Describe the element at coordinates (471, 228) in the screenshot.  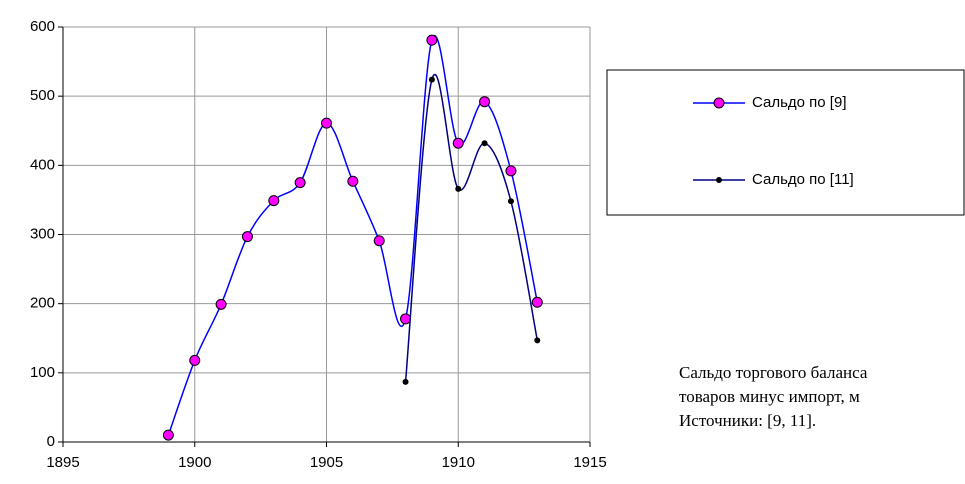
I see `line` at that location.